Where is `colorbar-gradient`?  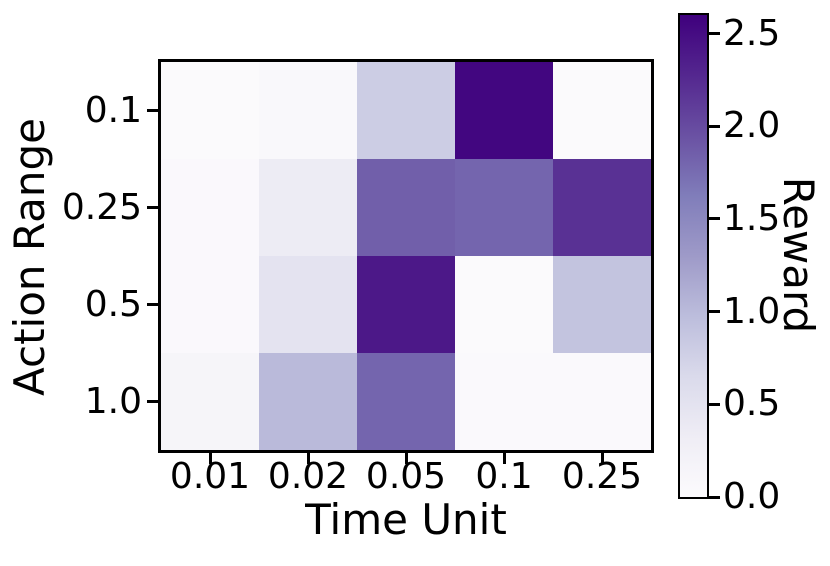 colorbar-gradient is located at coordinates (693, 256).